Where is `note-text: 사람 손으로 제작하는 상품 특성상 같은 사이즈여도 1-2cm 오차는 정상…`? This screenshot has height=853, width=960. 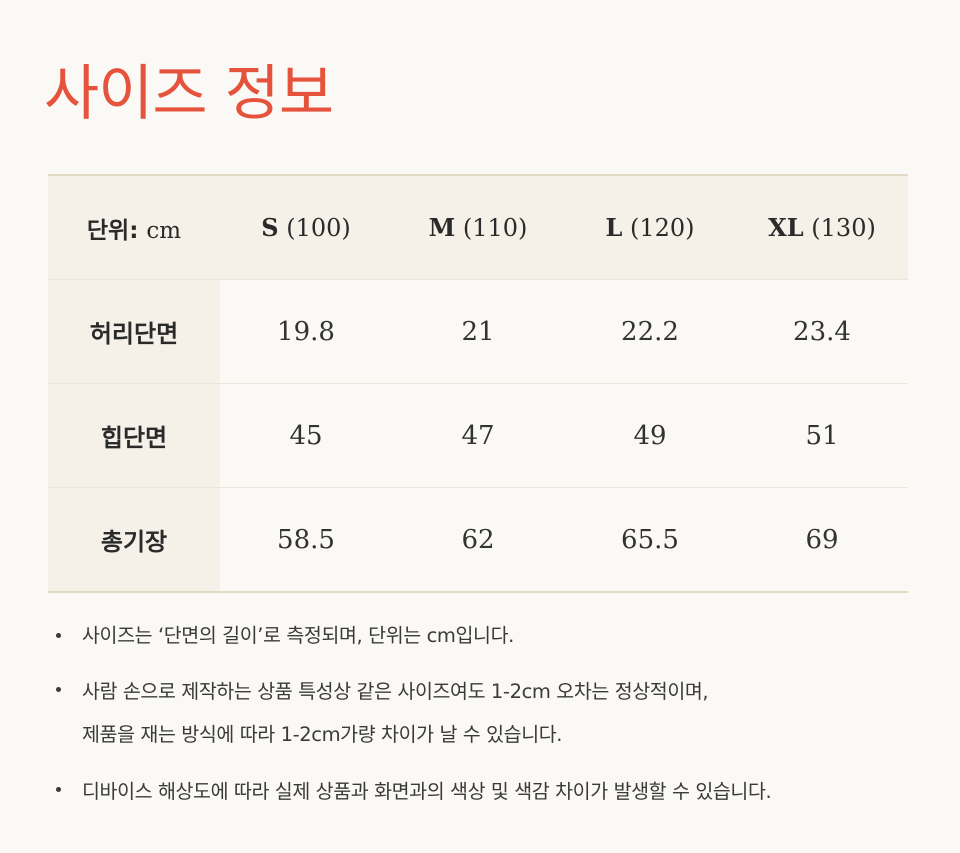 note-text: 사람 손으로 제작하는 상품 특성상 같은 사이즈여도 1-2cm 오차는 정상… is located at coordinates (395, 713).